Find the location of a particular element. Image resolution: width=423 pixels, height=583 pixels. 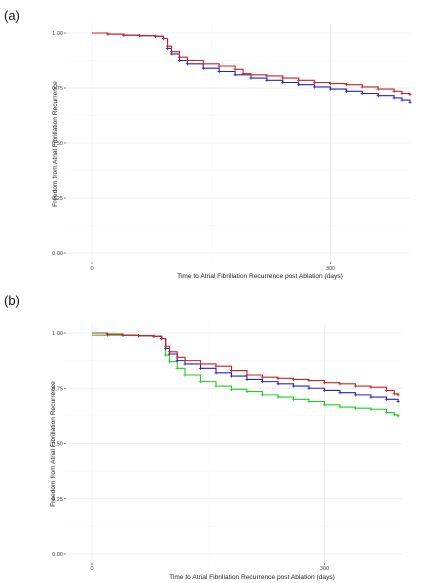

panel-b-y-tick-label-1: 0.25 is located at coordinates (57, 500).